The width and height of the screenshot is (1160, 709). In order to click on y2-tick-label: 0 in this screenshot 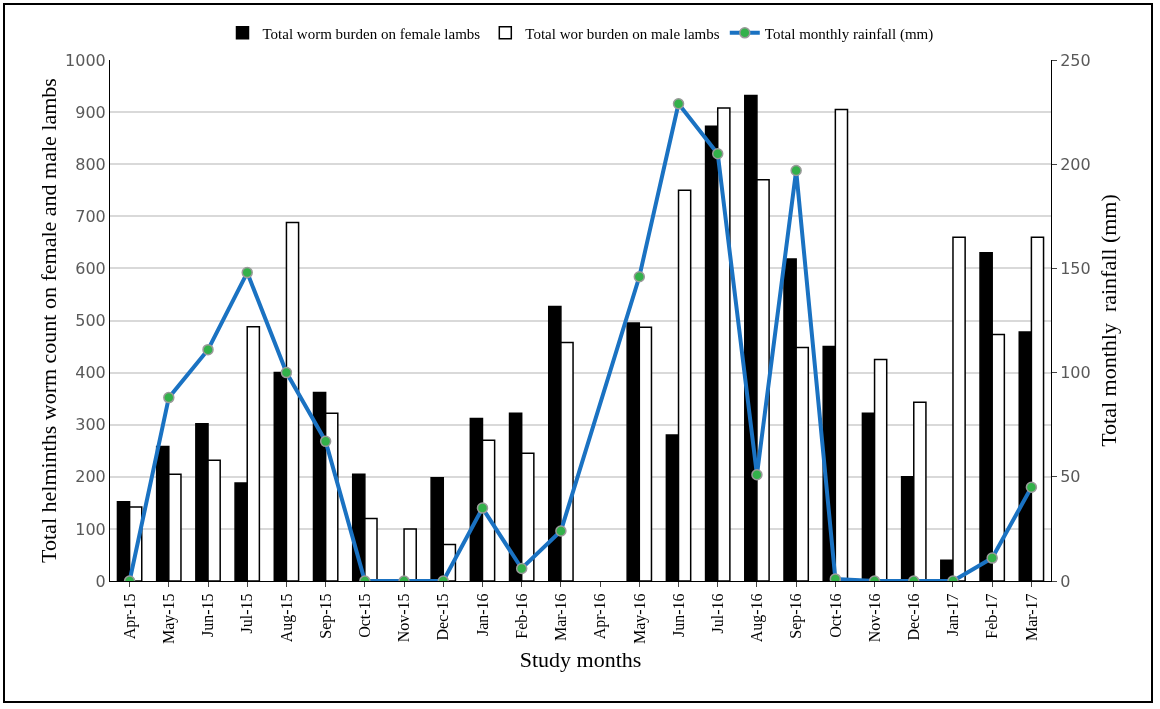, I will do `click(1065, 581)`.